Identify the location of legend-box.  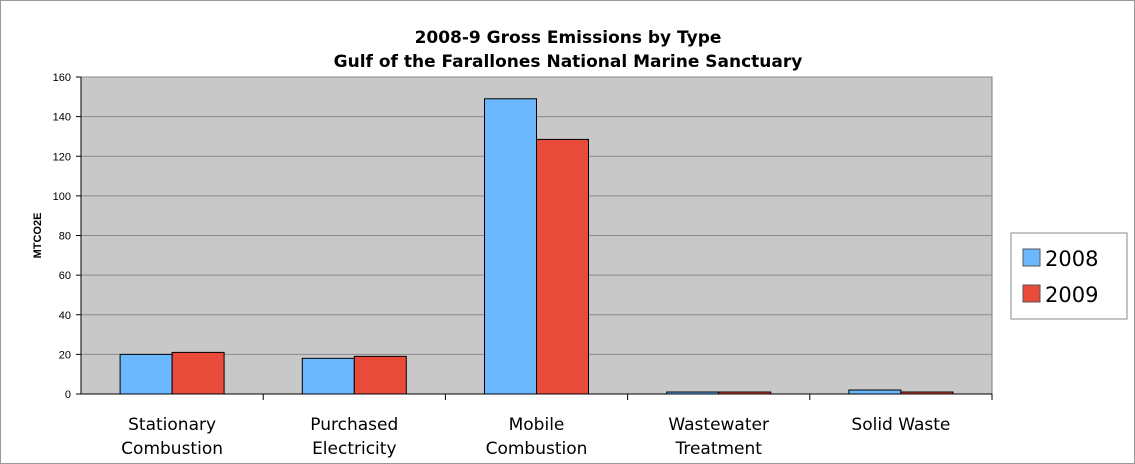
(1069, 276).